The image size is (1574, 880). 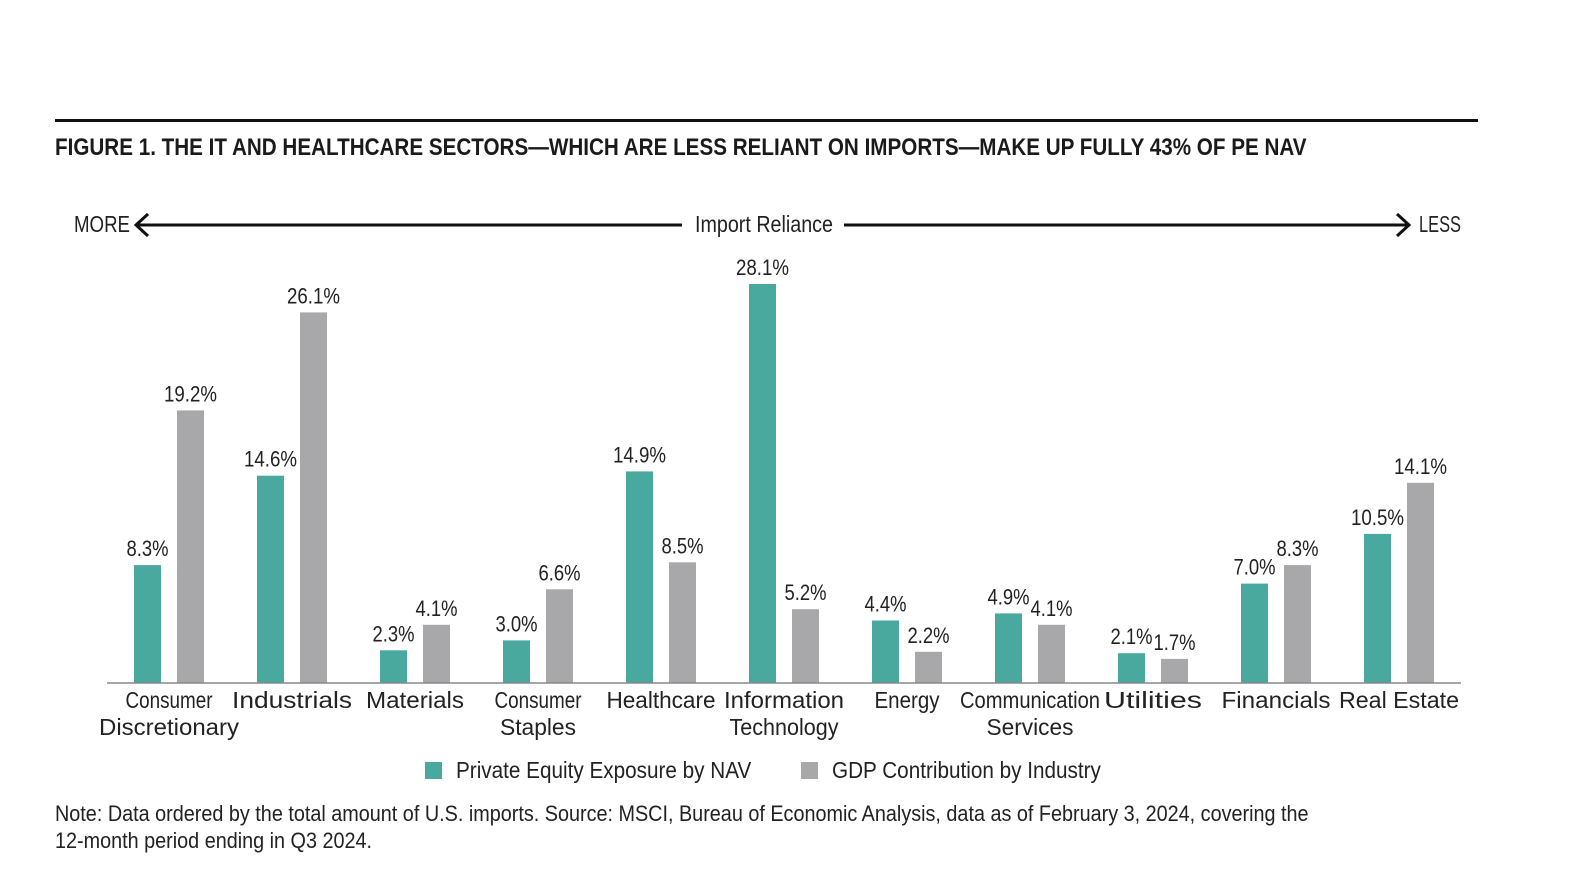 What do you see at coordinates (141, 225) in the screenshot?
I see `banner-arrow-left-head` at bounding box center [141, 225].